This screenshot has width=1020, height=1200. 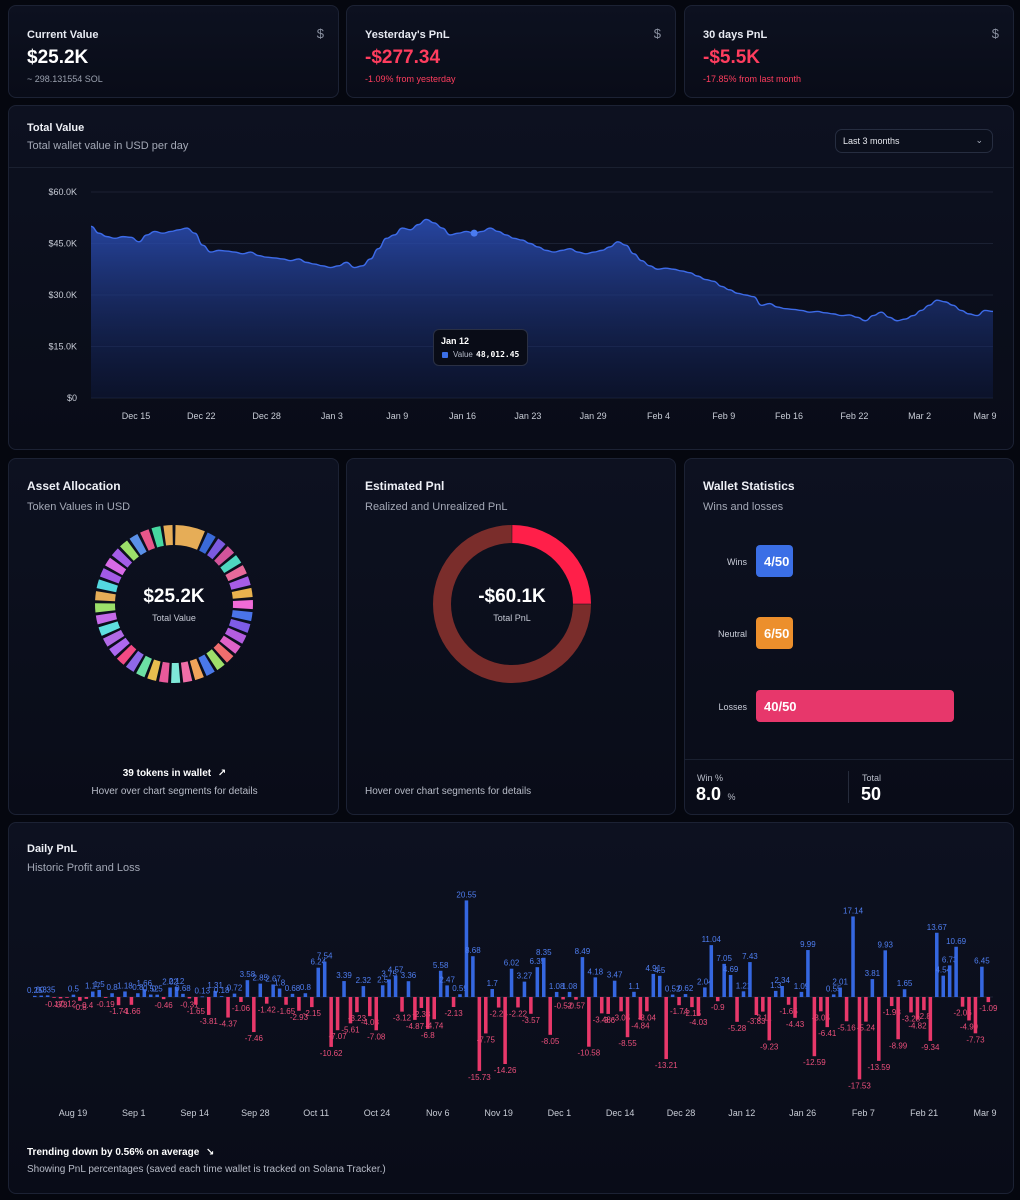 I want to click on asset-allocation-chart, so click(x=174, y=604).